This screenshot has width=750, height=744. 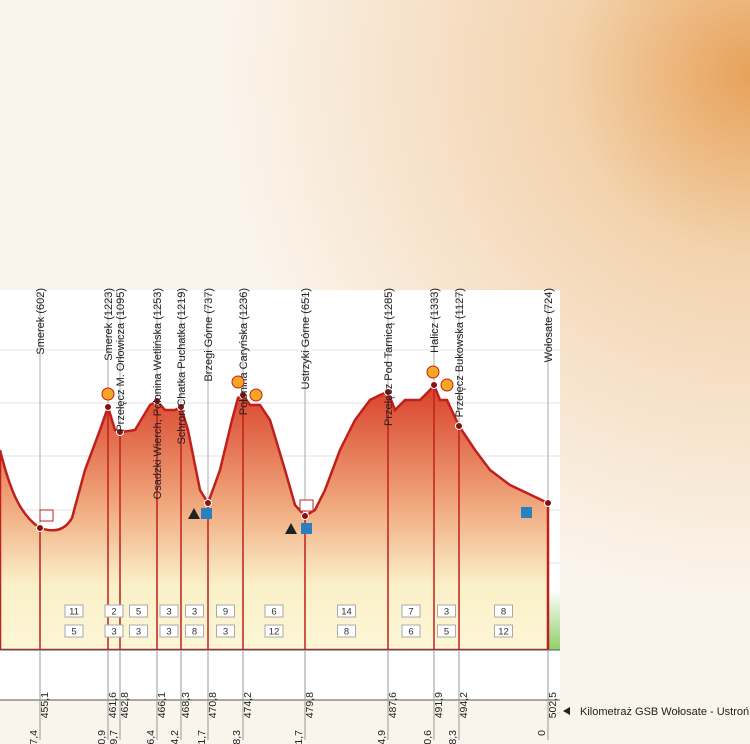 What do you see at coordinates (237, 737) in the screenshot?
I see `km-reverse: 28,3` at bounding box center [237, 737].